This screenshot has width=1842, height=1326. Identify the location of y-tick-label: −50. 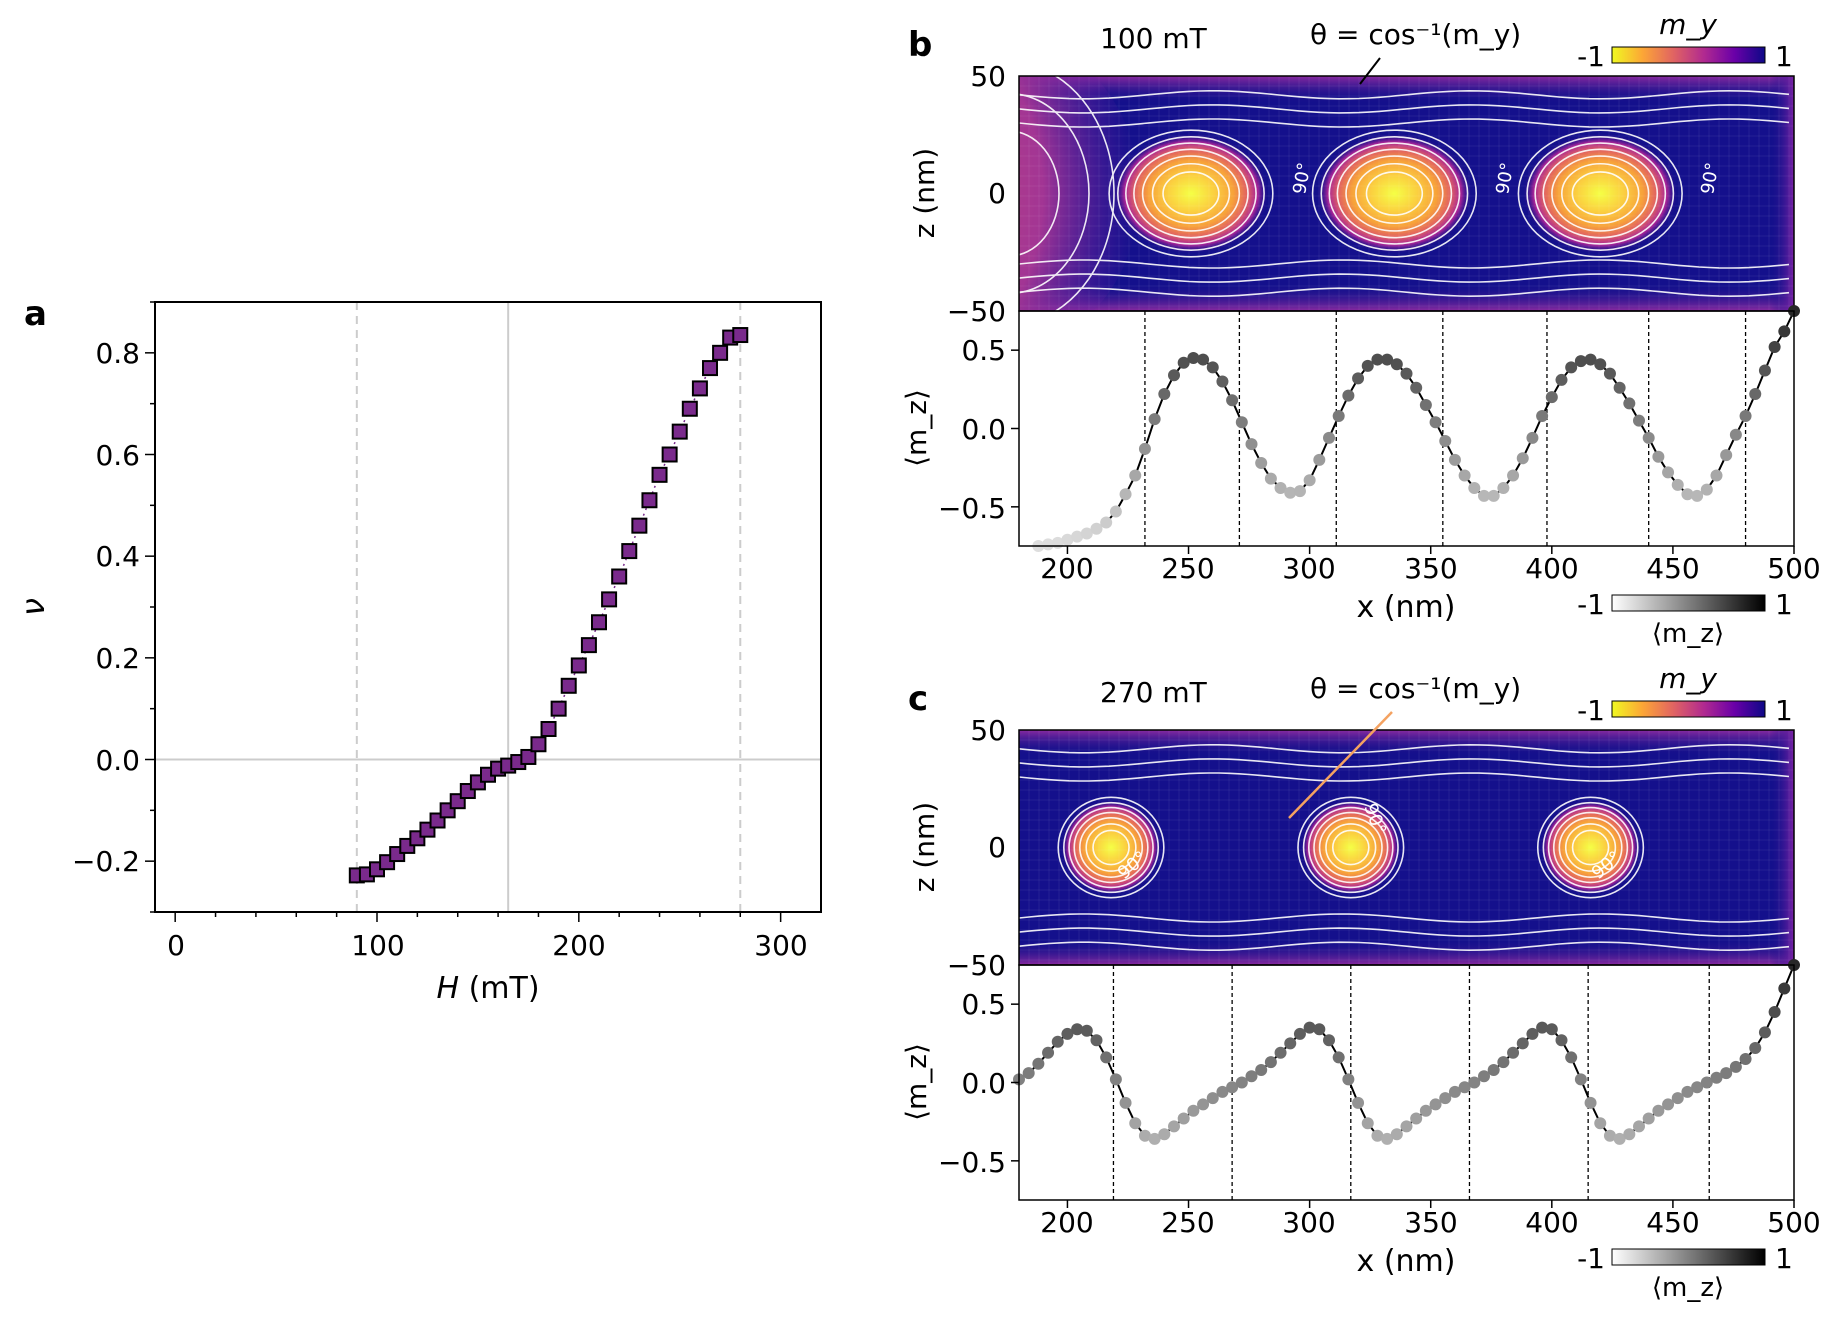
(976, 965).